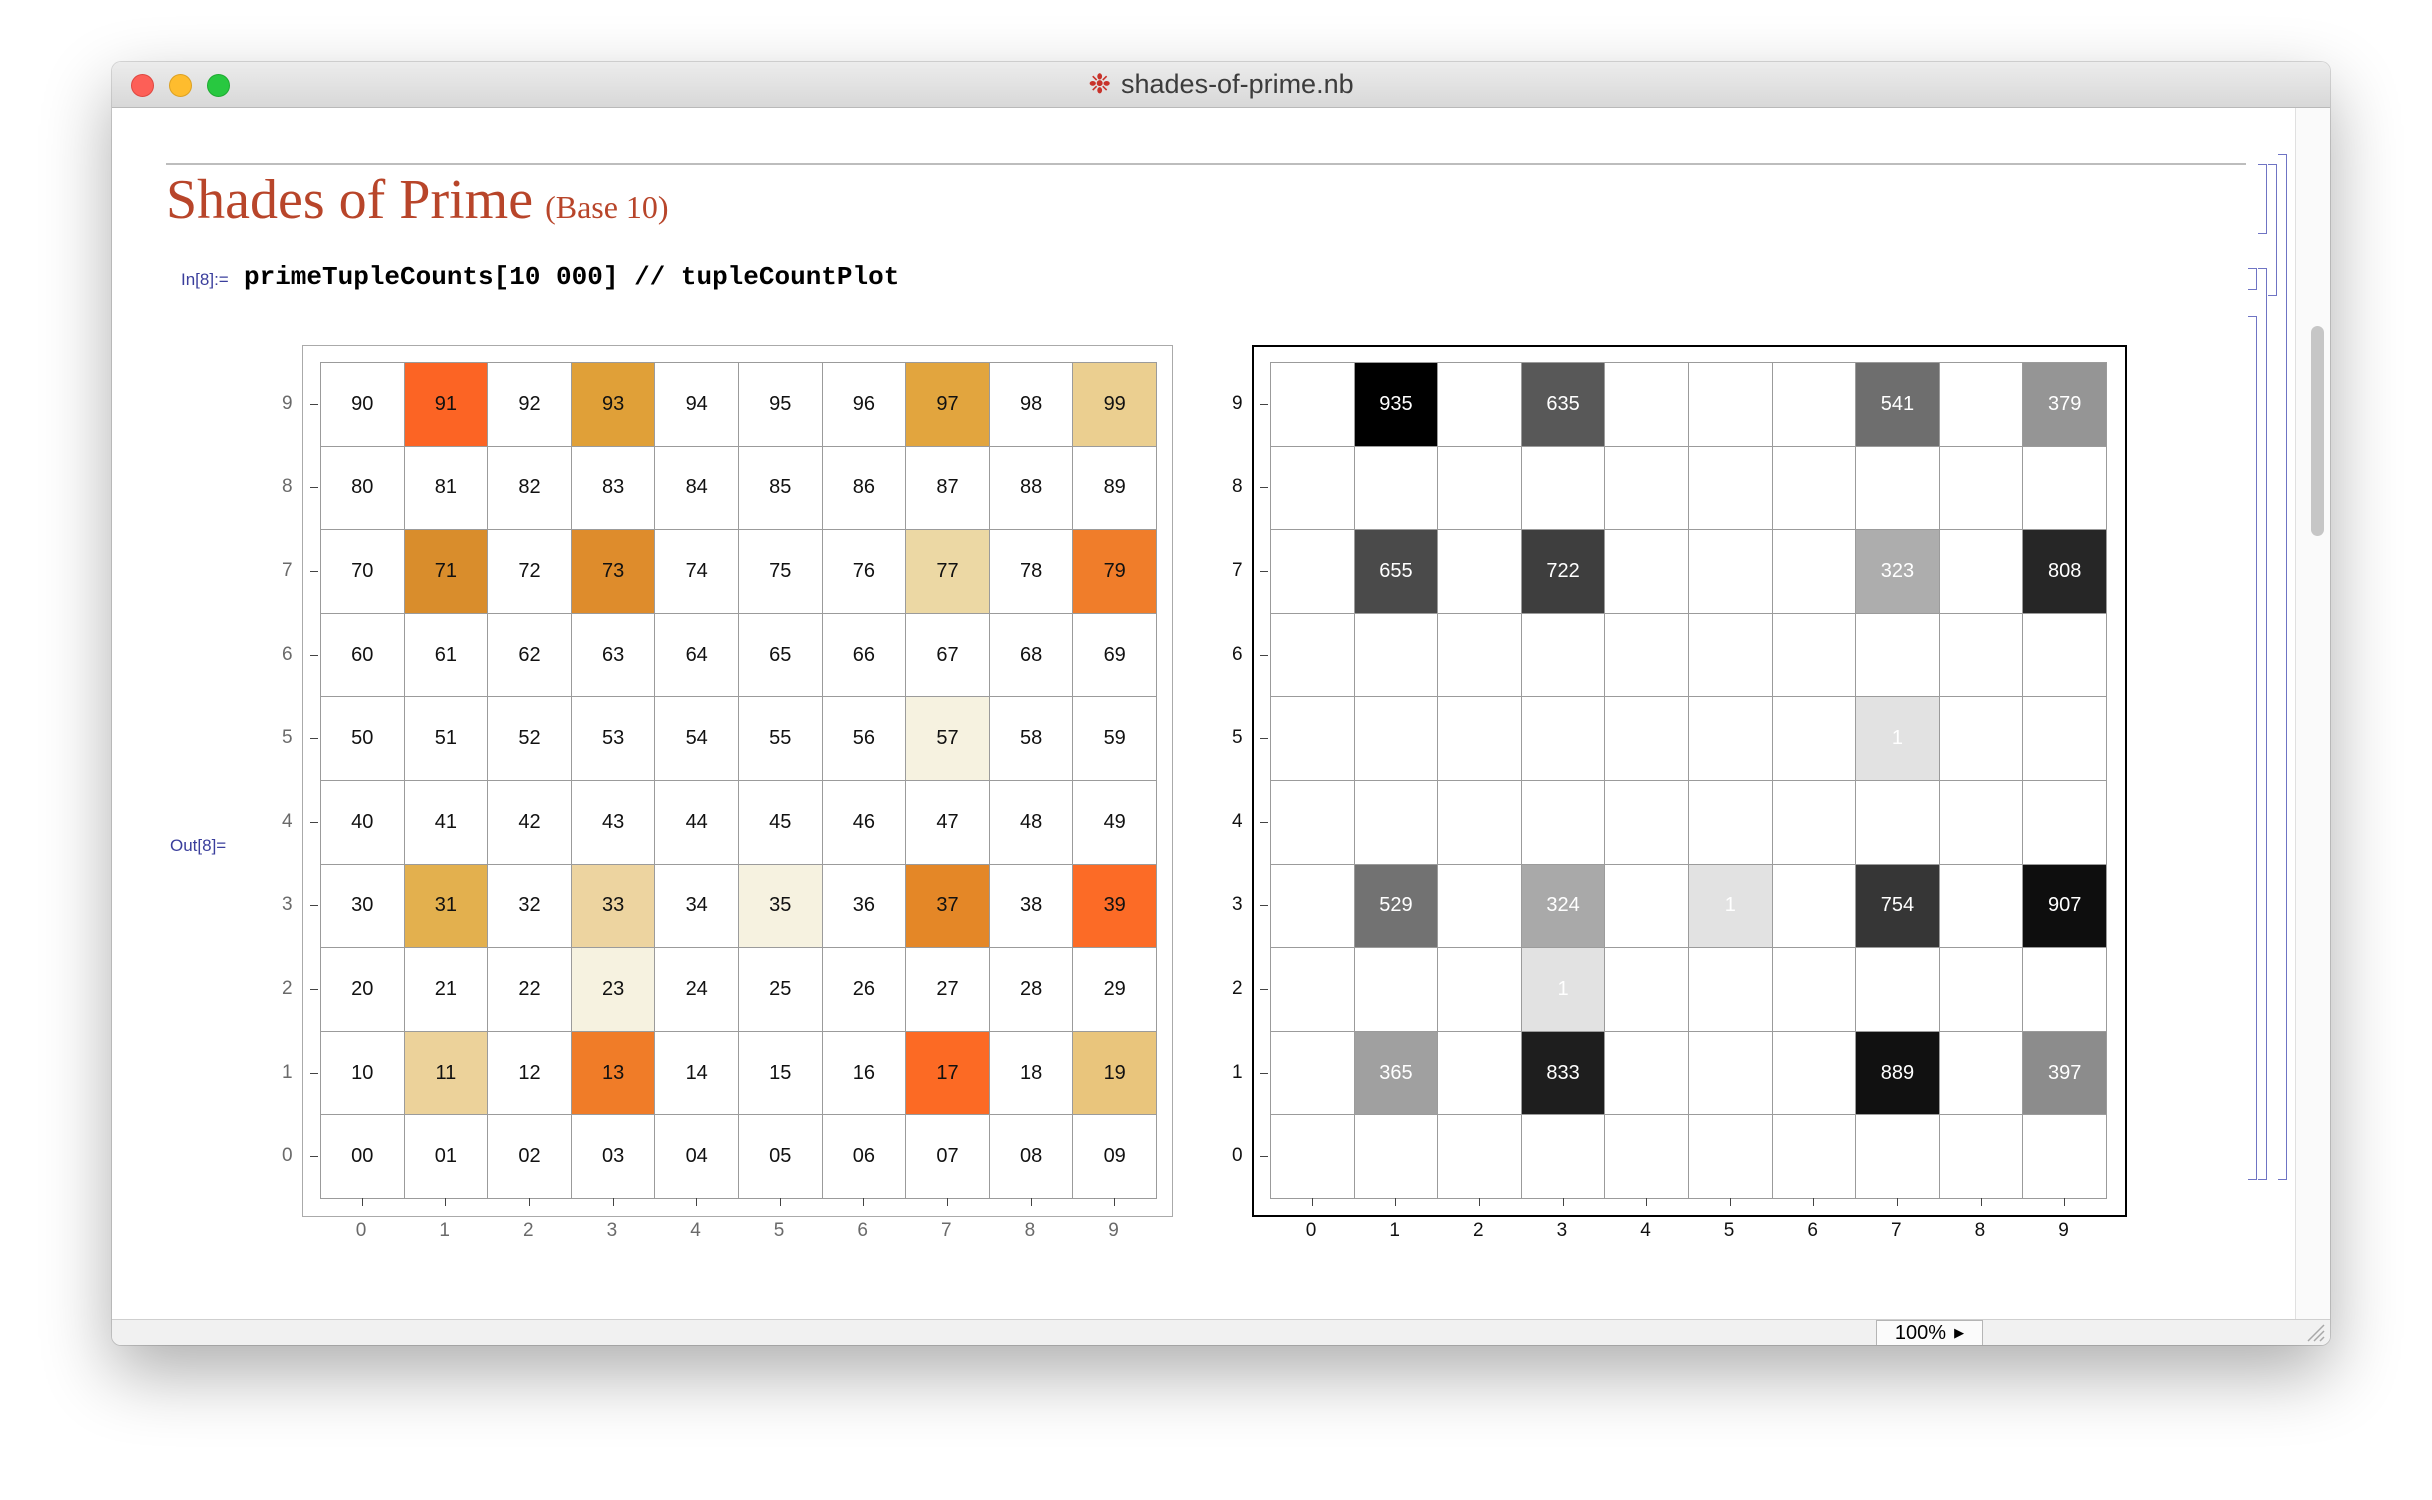  What do you see at coordinates (2252, 748) in the screenshot?
I see `output-cell-bracket` at bounding box center [2252, 748].